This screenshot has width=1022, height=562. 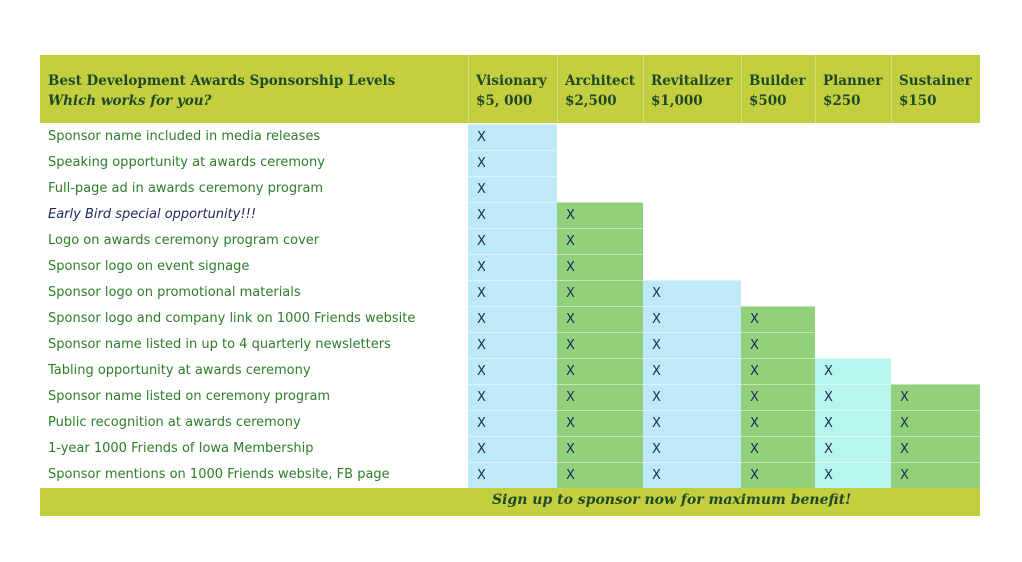 I want to click on level-header-visionary: Visionary $5, 000, so click(x=511, y=91).